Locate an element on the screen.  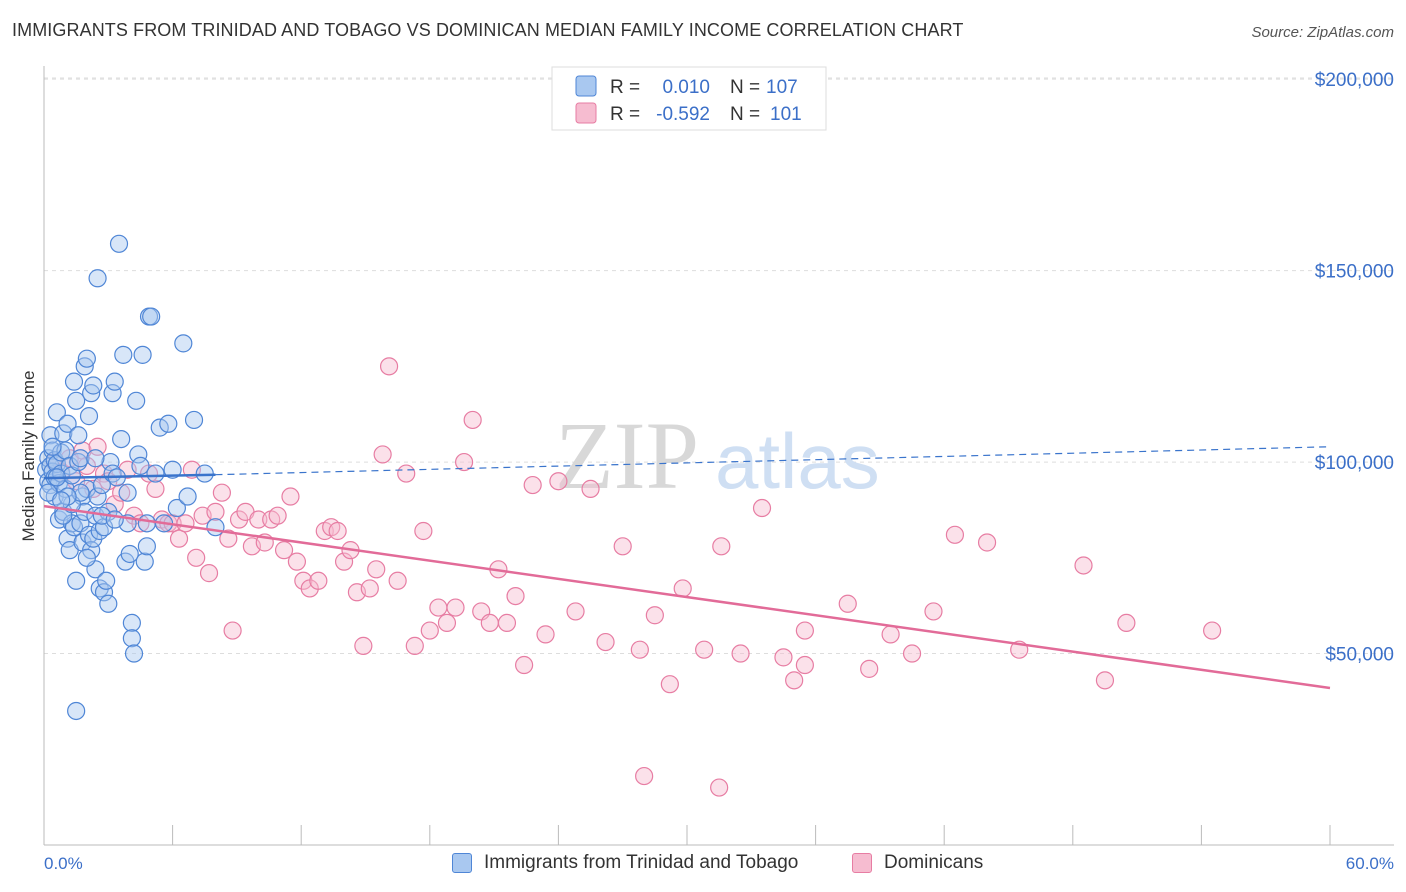
series-trinidad-points is located at coordinates (131, 477).